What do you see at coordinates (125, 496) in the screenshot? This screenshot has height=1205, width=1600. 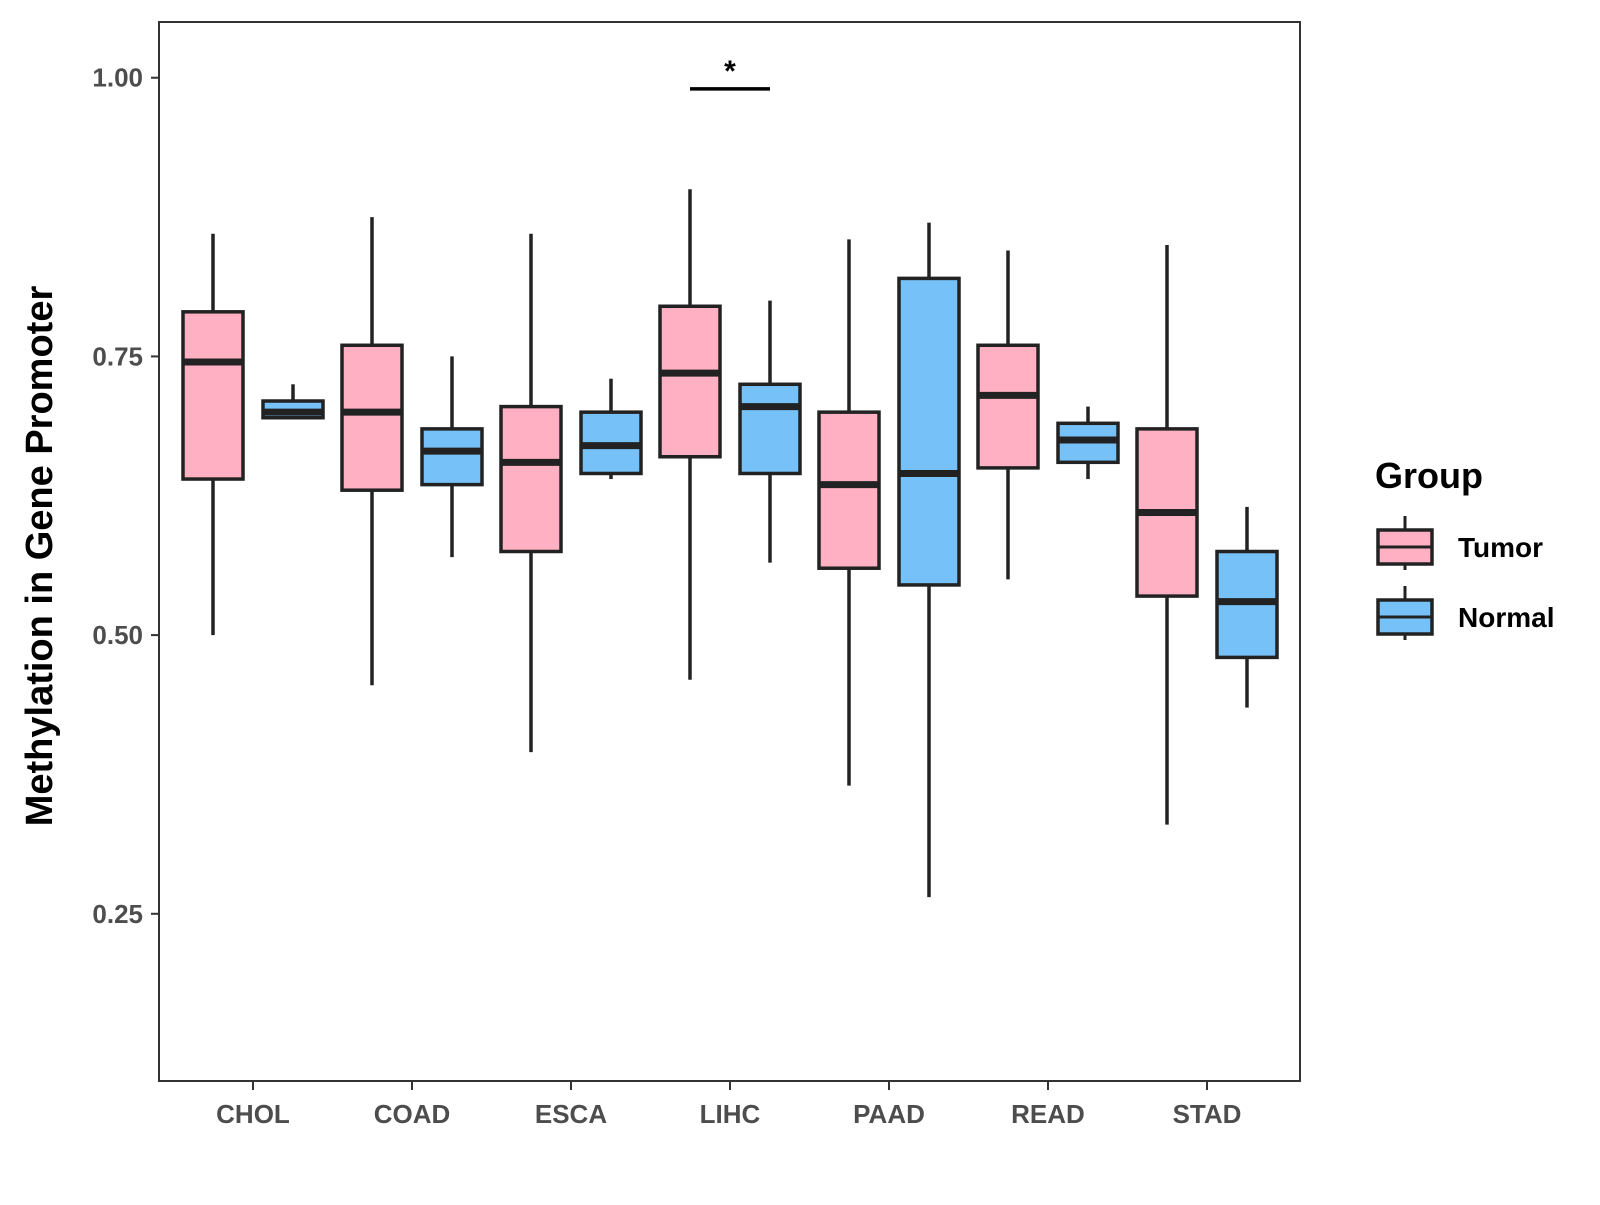 I see `y-axis: 0.25 0.50 0.75 1.00` at bounding box center [125, 496].